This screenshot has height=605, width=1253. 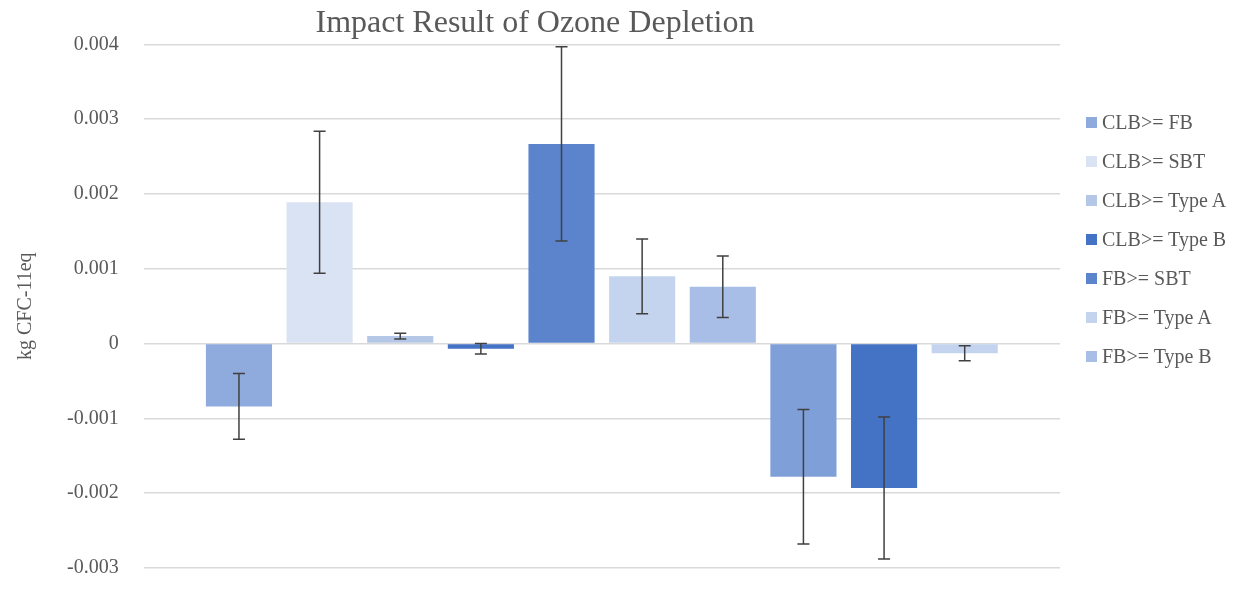 What do you see at coordinates (113, 341) in the screenshot?
I see `y-tick-label: 0` at bounding box center [113, 341].